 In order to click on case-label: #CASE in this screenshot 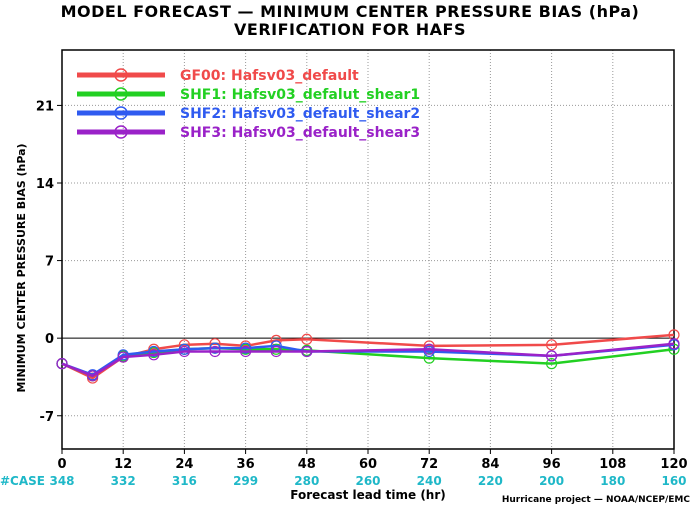, I will do `click(22, 481)`.